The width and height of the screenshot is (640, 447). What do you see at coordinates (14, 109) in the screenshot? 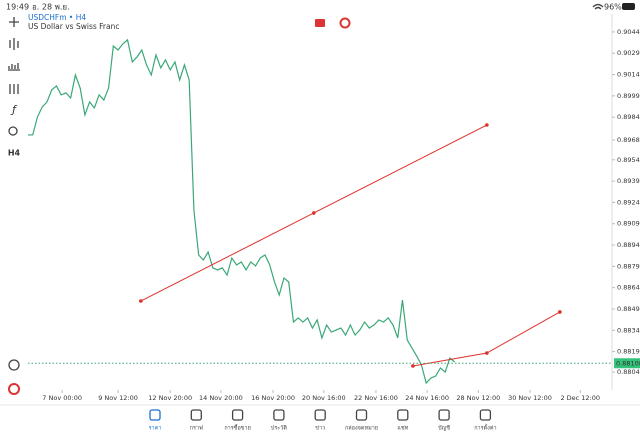
I see `function-tool: ƒ` at bounding box center [14, 109].